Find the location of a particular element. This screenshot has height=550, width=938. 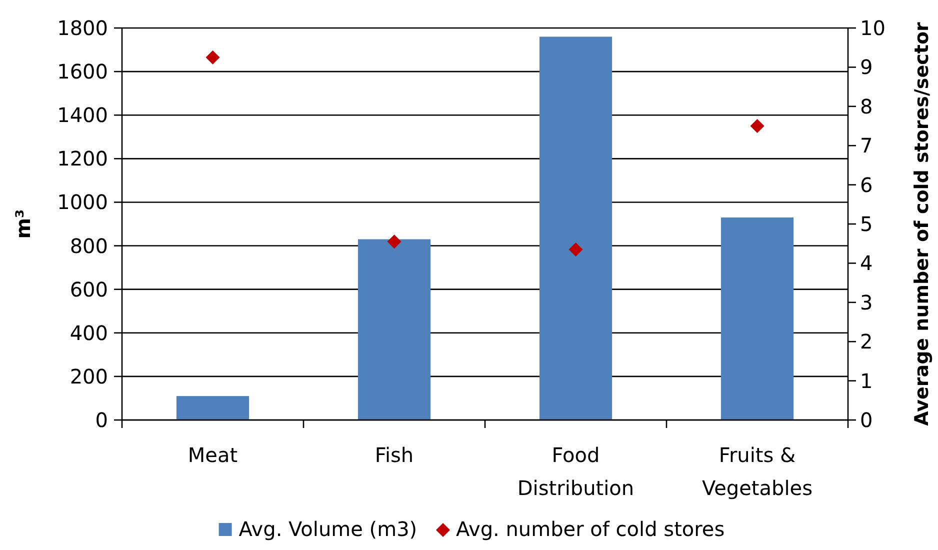

y-tick-label: 0 is located at coordinates (101, 420).